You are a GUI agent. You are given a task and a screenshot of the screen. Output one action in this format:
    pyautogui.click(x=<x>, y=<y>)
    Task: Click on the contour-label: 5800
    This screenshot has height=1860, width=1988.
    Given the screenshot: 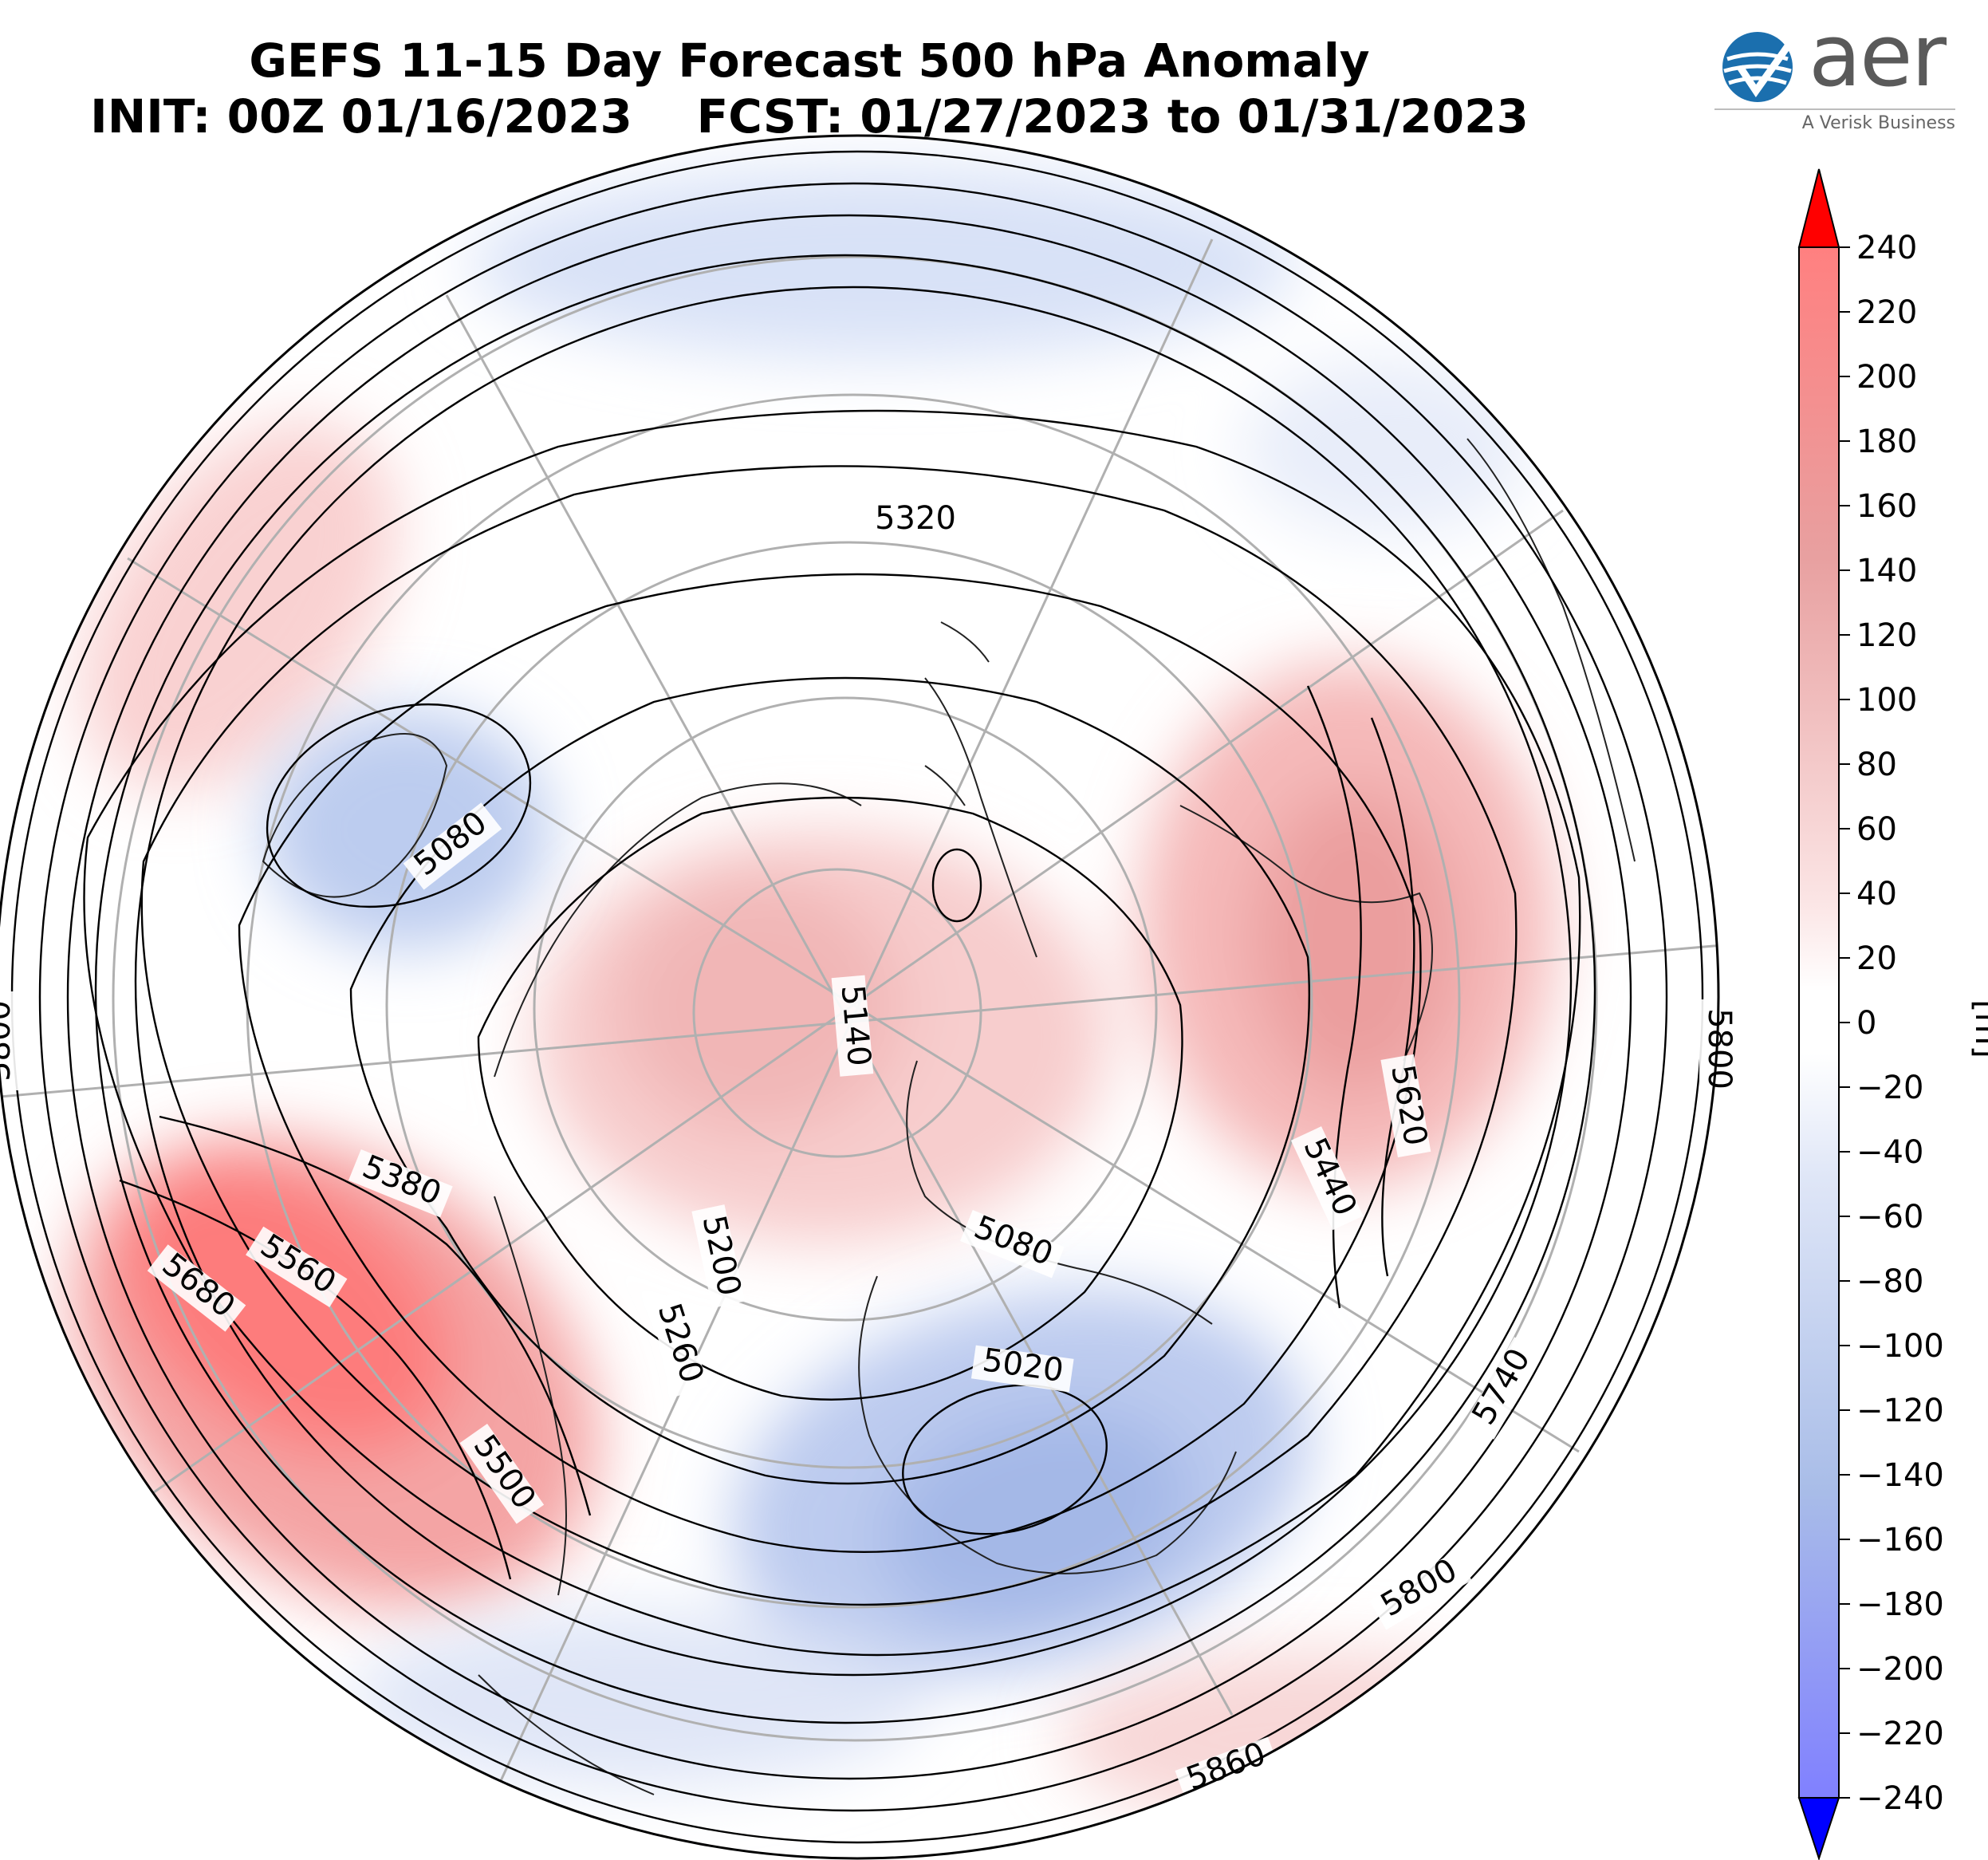 What is the action you would take?
    pyautogui.click(x=9, y=1041)
    